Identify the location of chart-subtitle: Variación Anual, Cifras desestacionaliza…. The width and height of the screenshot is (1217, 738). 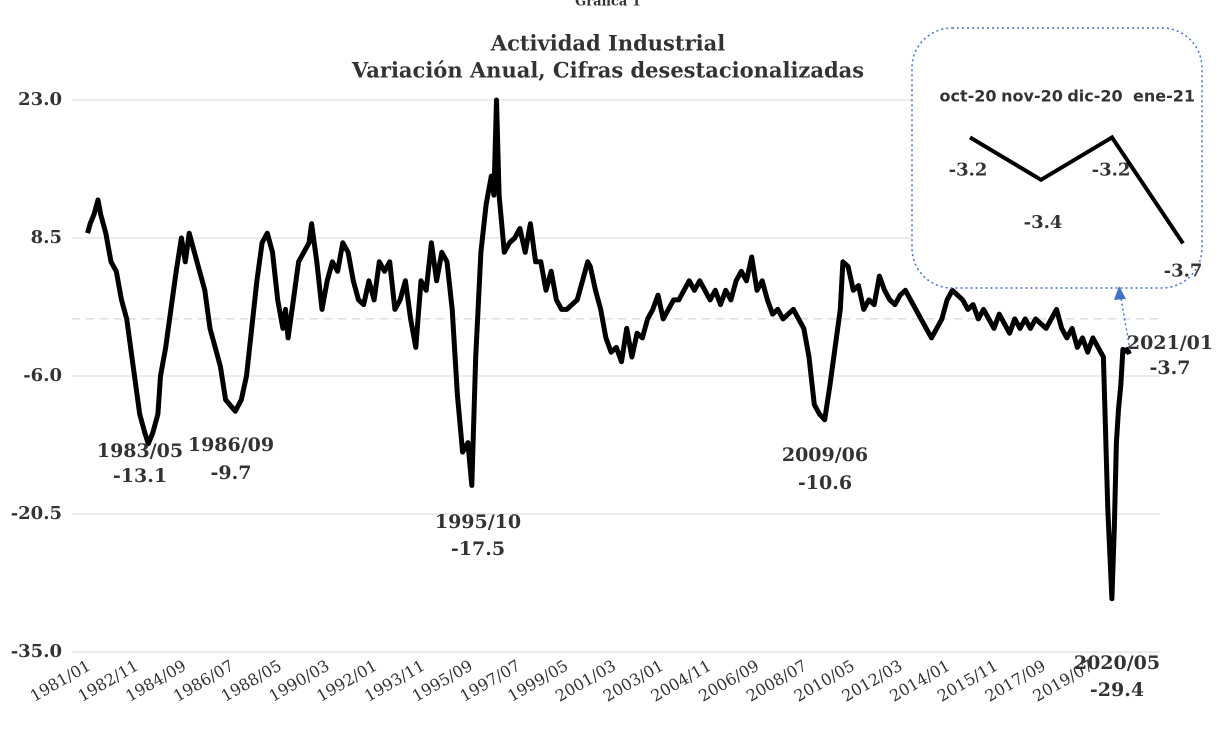
(607, 70).